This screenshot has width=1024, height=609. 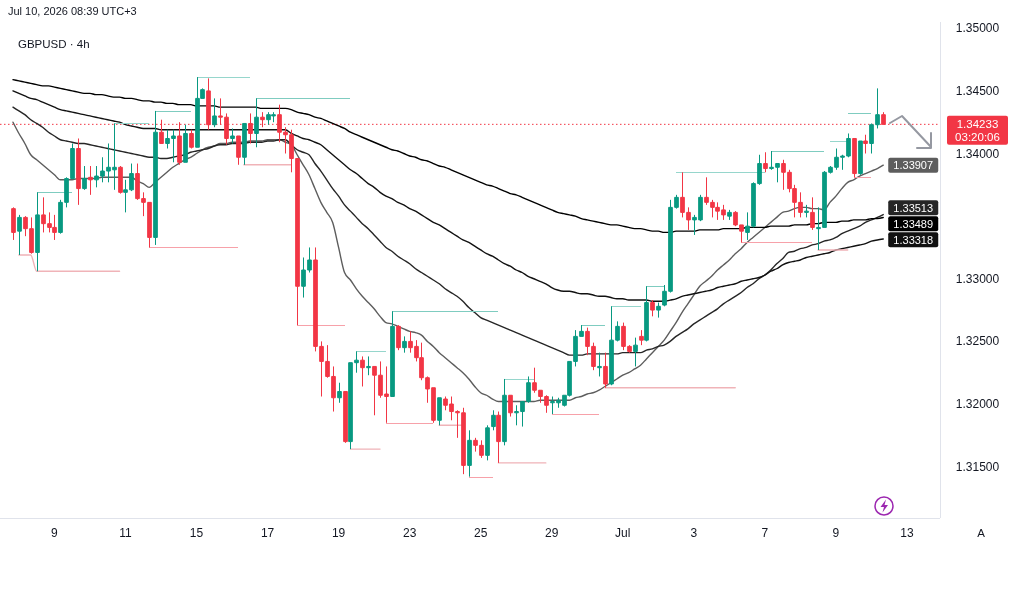 What do you see at coordinates (126, 533) in the screenshot?
I see `x-tick-label: 11` at bounding box center [126, 533].